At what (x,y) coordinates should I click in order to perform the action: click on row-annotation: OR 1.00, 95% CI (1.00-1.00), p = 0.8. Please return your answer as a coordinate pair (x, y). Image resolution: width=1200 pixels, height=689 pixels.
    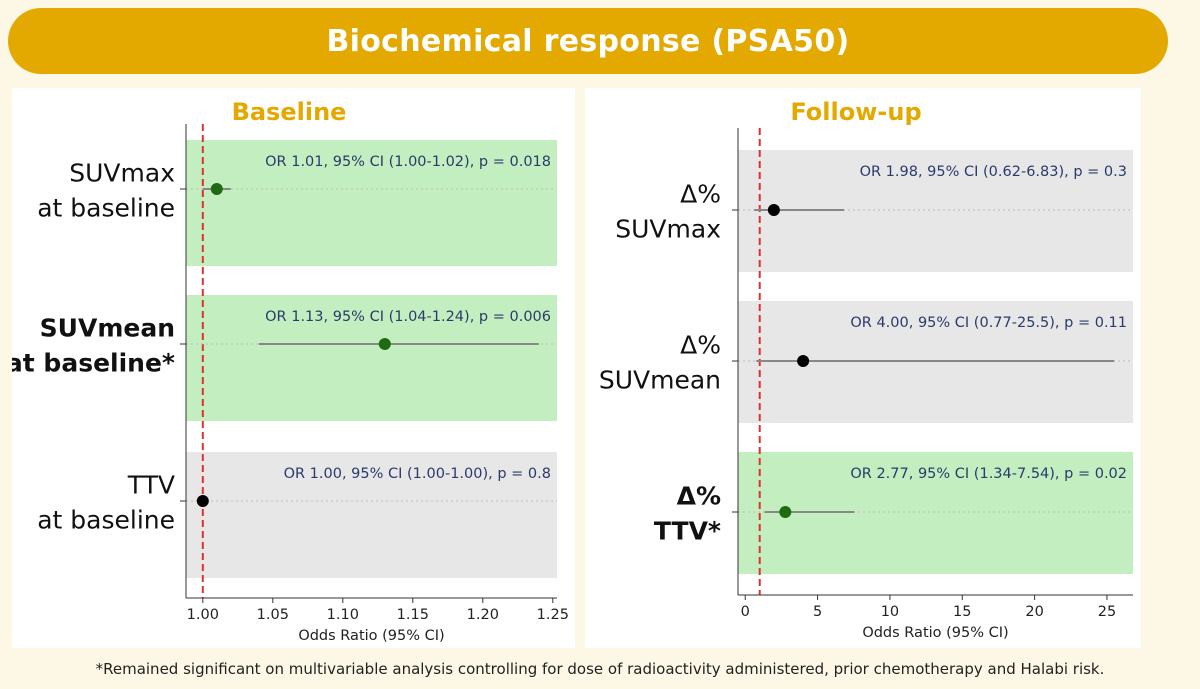
    Looking at the image, I should click on (417, 474).